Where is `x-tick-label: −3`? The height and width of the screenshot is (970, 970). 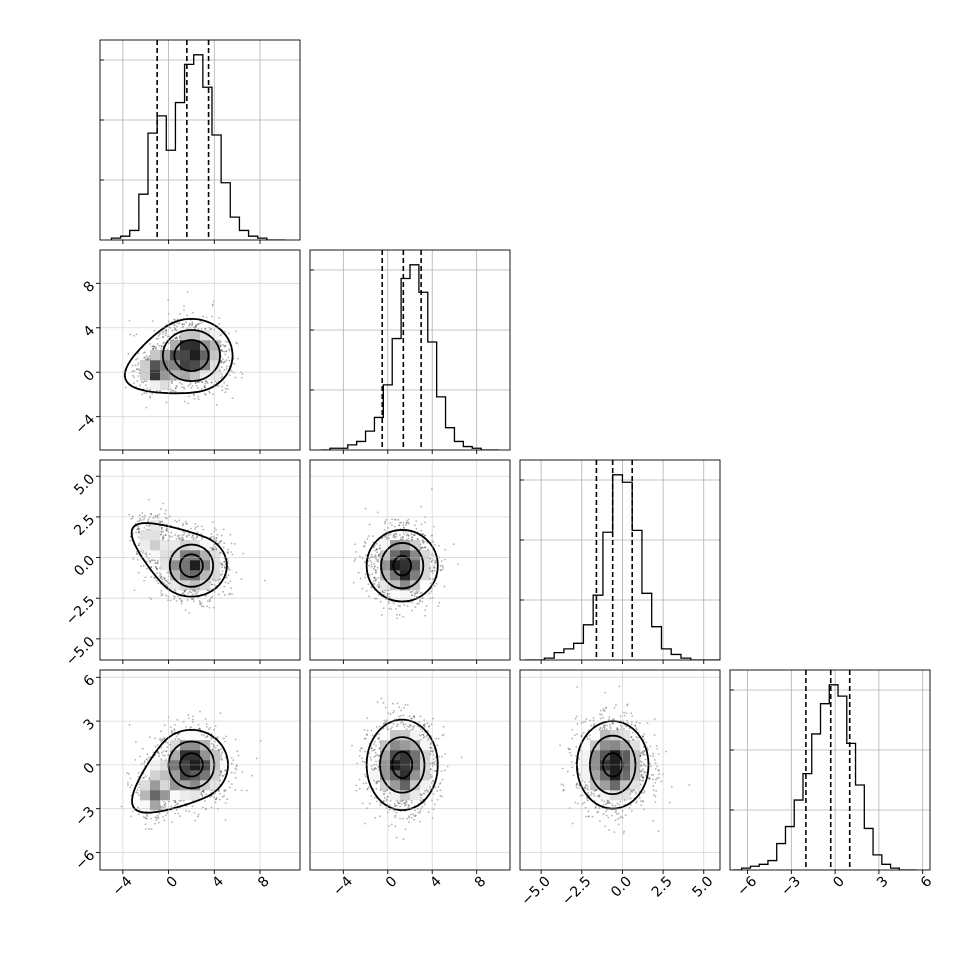 x-tick-label: −3 is located at coordinates (791, 886).